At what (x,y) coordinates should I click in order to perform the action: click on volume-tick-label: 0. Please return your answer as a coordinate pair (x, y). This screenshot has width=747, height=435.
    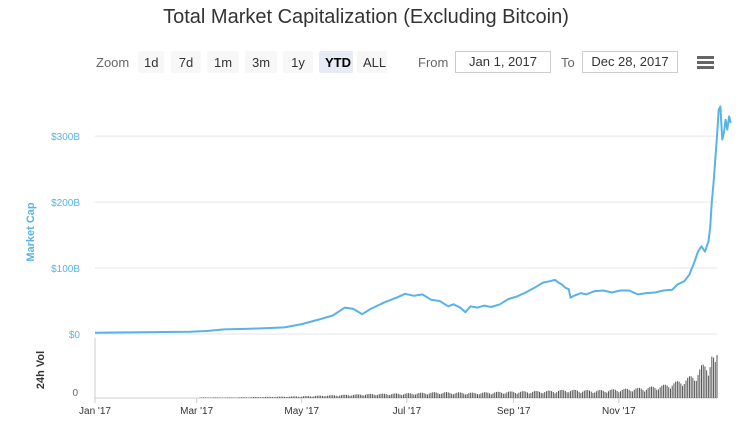
    Looking at the image, I should click on (75, 393).